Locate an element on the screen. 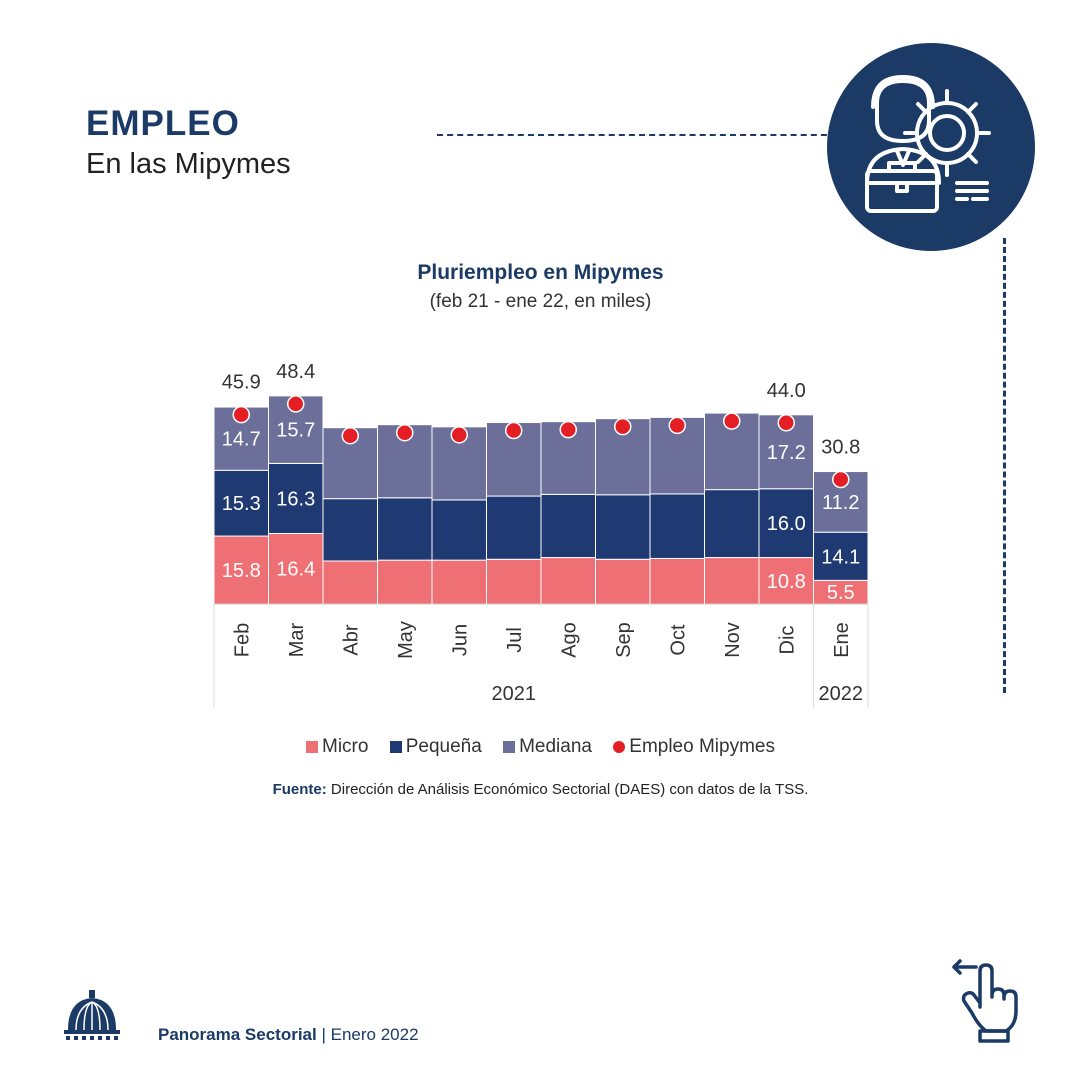  bar-segment-pequea-jun is located at coordinates (459, 530).